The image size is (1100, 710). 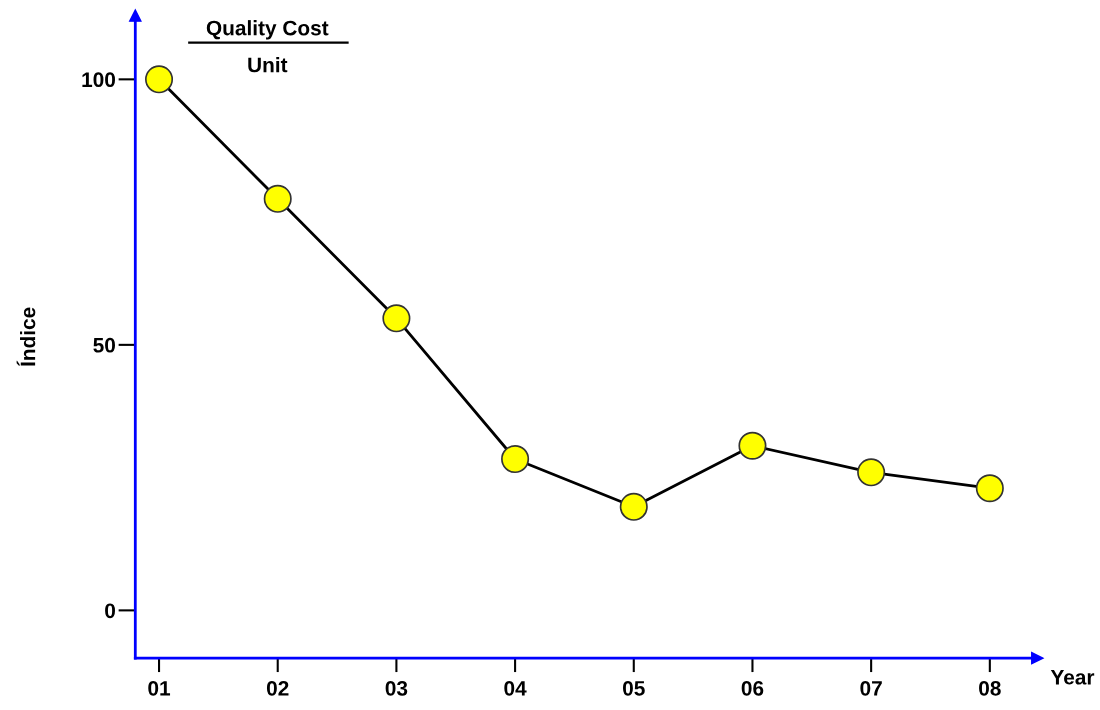 What do you see at coordinates (1072, 677) in the screenshot?
I see `x-axis-title: Year` at bounding box center [1072, 677].